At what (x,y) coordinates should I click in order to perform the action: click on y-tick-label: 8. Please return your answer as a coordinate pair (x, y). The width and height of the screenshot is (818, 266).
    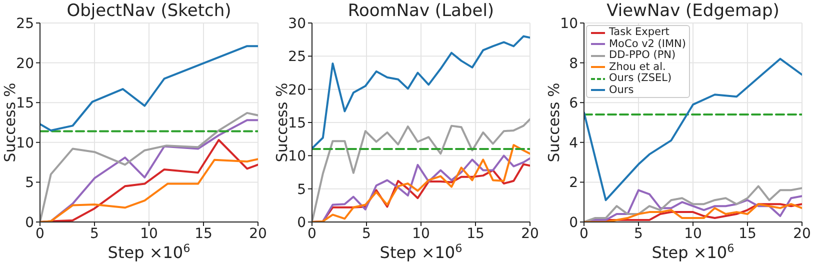
    Looking at the image, I should click on (573, 64).